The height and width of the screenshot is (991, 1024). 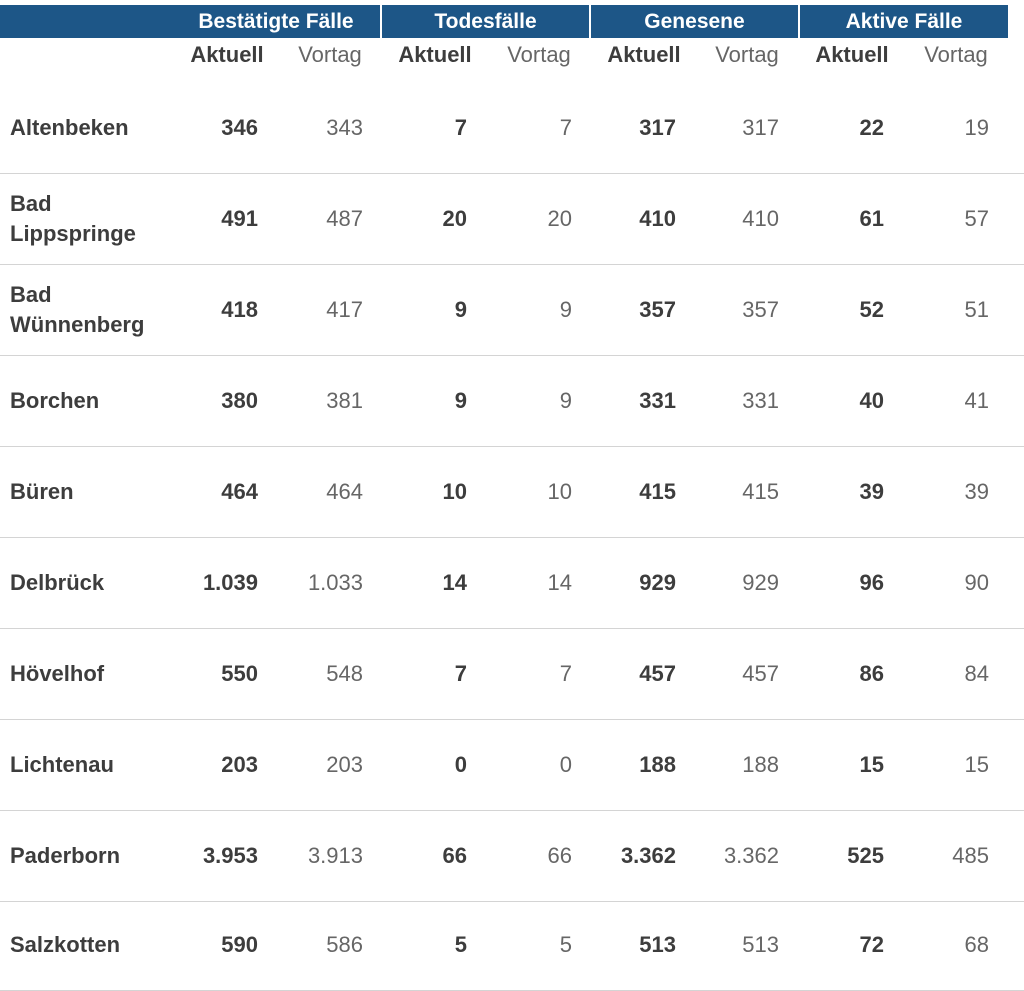 I want to click on subheader-current-recovered: Aktuell, so click(x=644, y=54).